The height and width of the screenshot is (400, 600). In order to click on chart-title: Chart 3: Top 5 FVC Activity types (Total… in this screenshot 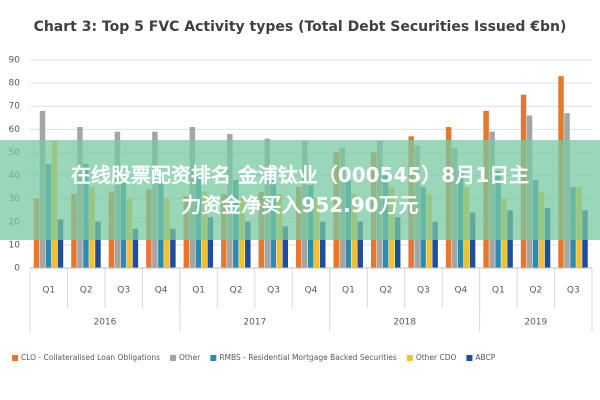, I will do `click(300, 27)`.